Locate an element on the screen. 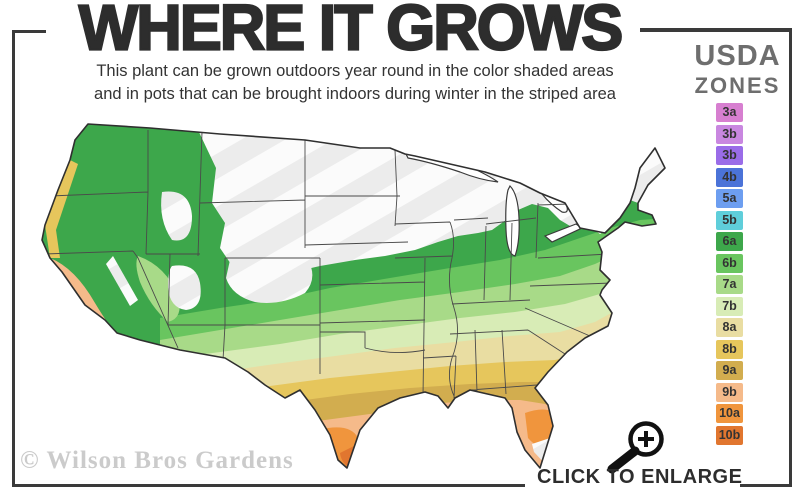 This screenshot has width=800, height=500. zone-chip-7b: 7b is located at coordinates (729, 306).